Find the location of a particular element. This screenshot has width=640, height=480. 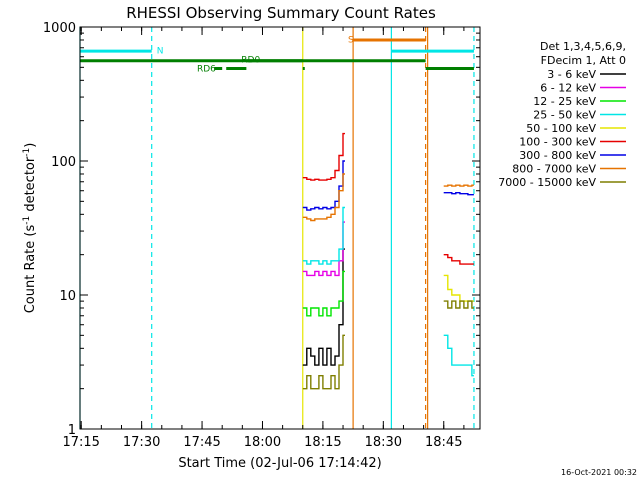

x-tick-label: 18:15 is located at coordinates (322, 442).